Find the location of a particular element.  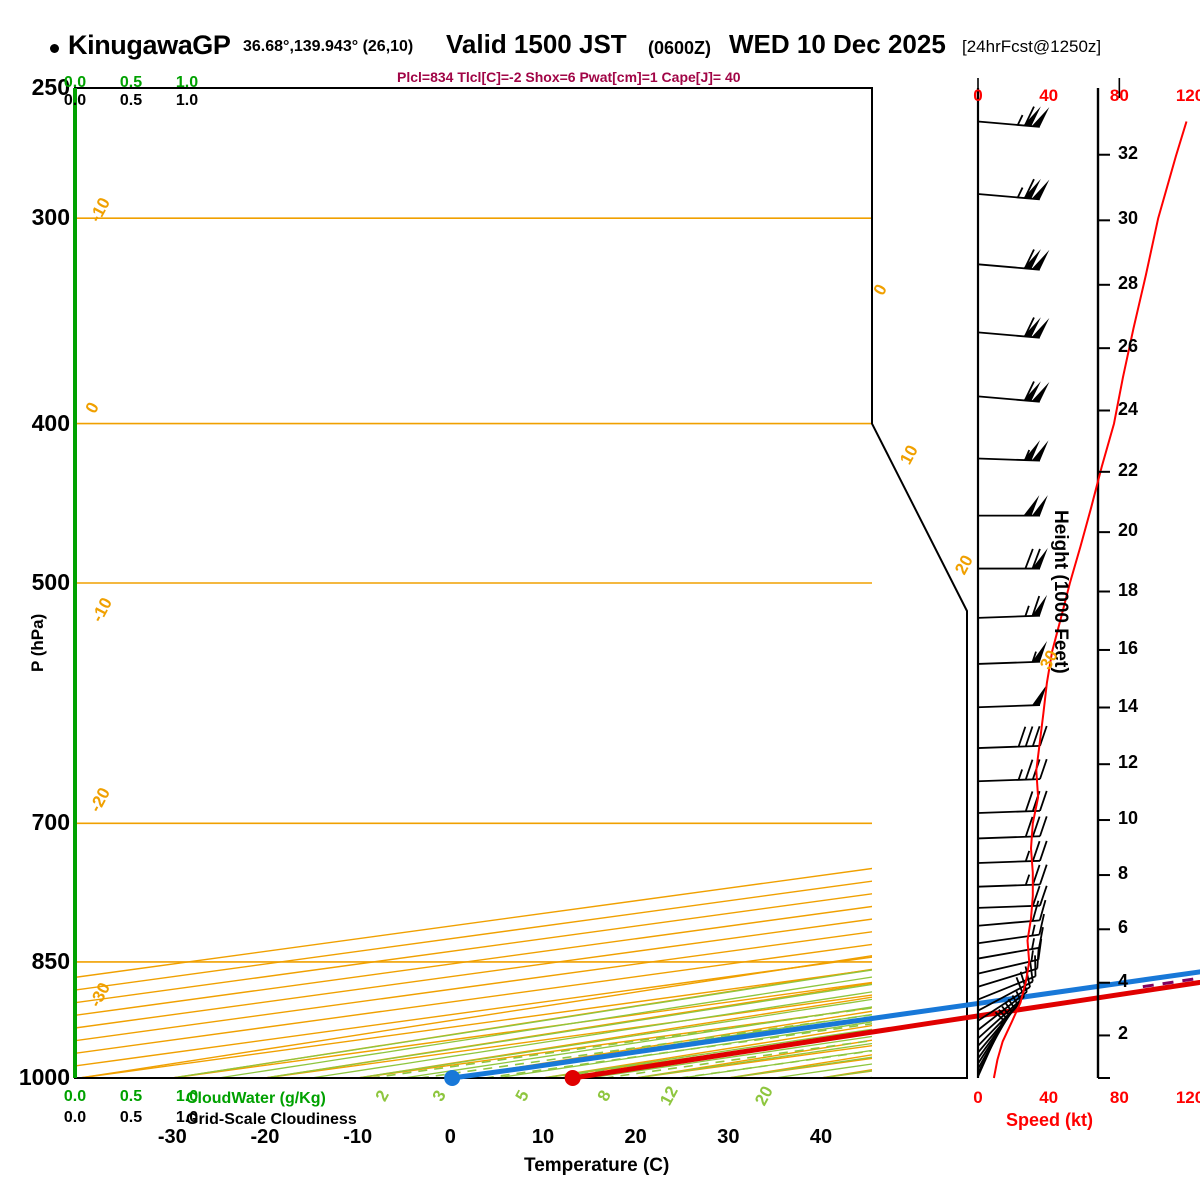

height-tick-20: 20 is located at coordinates (1128, 530).